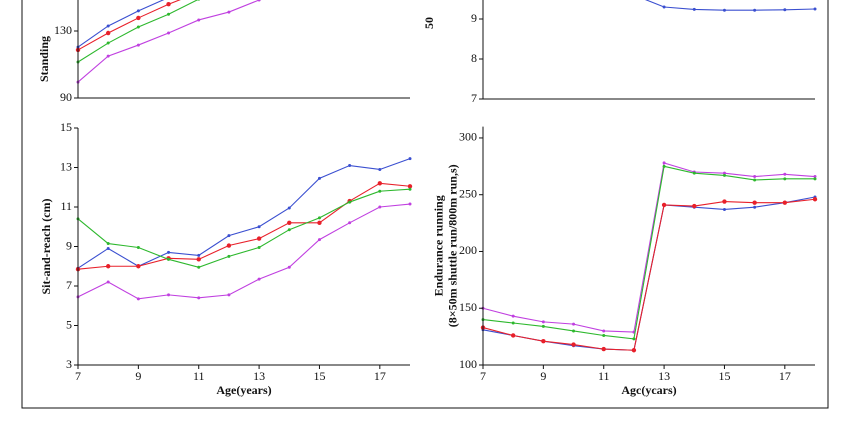  What do you see at coordinates (429, 23) in the screenshot?
I see `y-axis-label: 50` at bounding box center [429, 23].